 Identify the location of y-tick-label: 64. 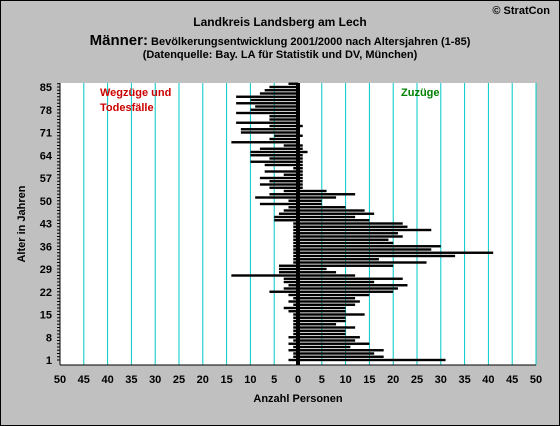
(46, 156).